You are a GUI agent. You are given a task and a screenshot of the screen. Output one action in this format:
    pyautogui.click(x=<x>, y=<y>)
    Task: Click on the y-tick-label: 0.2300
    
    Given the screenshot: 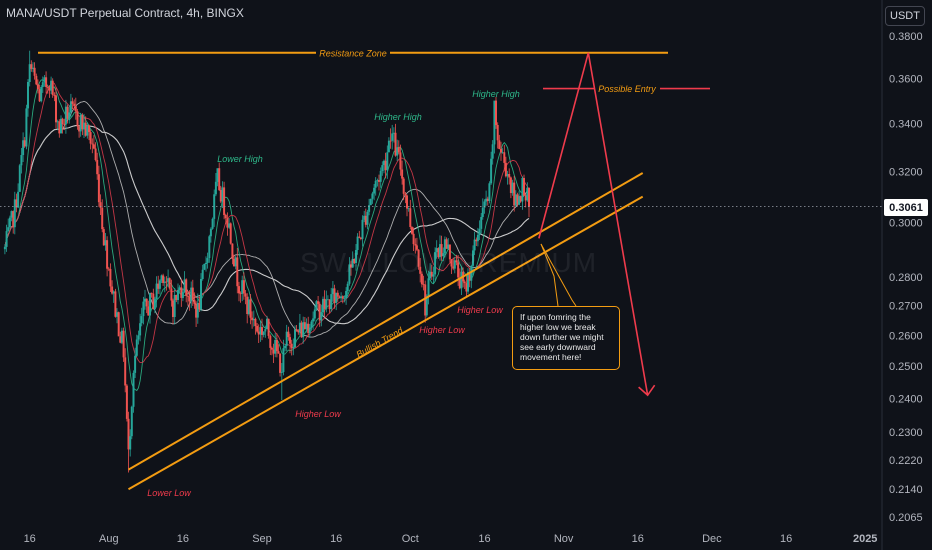 What is the action you would take?
    pyautogui.click(x=906, y=433)
    